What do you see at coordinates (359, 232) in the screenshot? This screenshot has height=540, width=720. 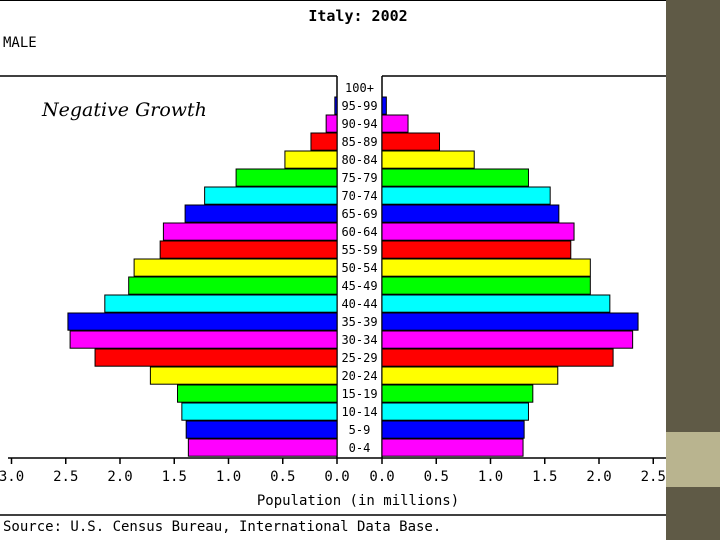 I see `age-label-60-64: 60-64` at bounding box center [359, 232].